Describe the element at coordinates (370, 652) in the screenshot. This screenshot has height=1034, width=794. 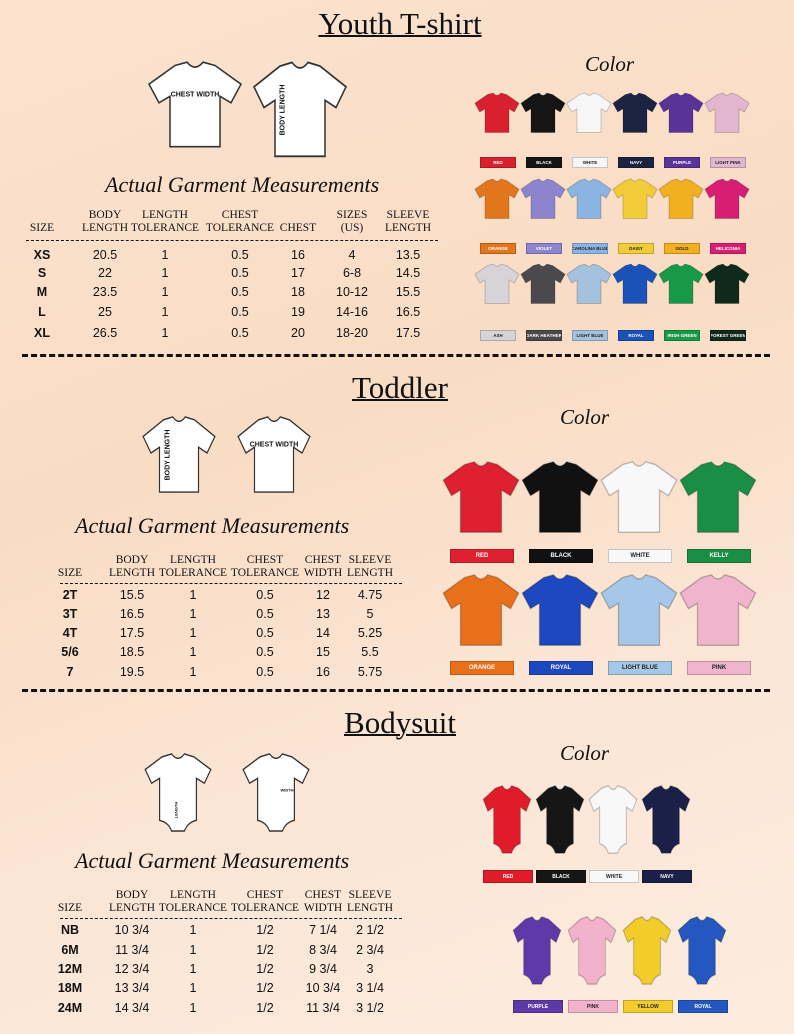
I see `table-cell: 5.5` at that location.